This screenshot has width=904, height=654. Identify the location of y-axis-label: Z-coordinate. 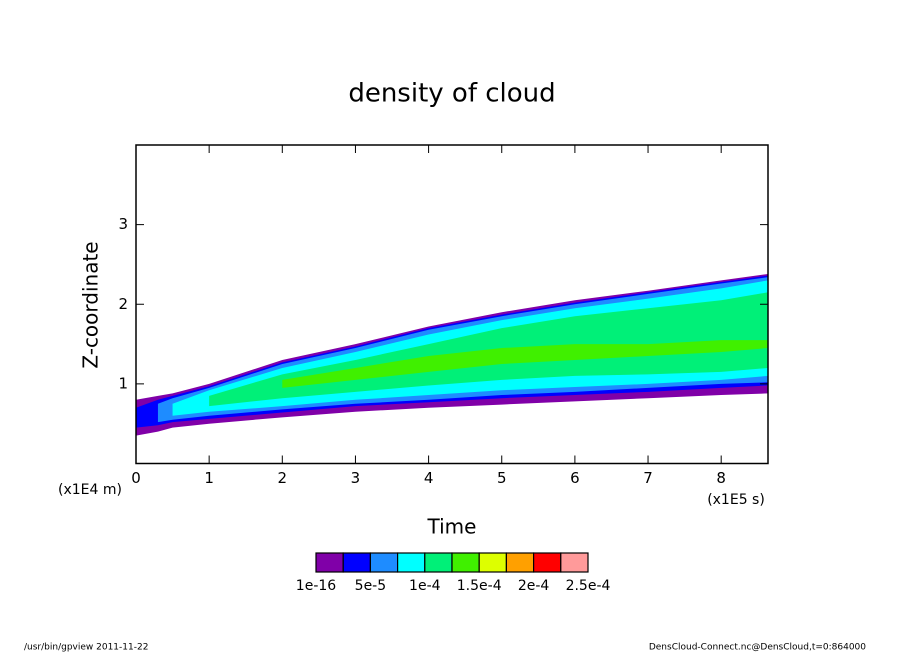
(91, 304).